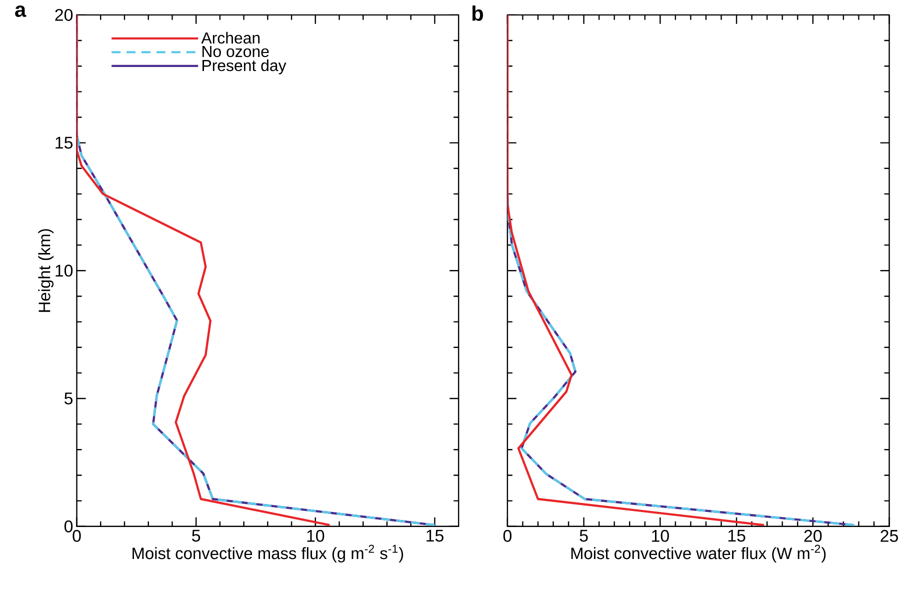 The height and width of the screenshot is (589, 902). What do you see at coordinates (64, 270) in the screenshot?
I see `y-tick-label: 10` at bounding box center [64, 270].